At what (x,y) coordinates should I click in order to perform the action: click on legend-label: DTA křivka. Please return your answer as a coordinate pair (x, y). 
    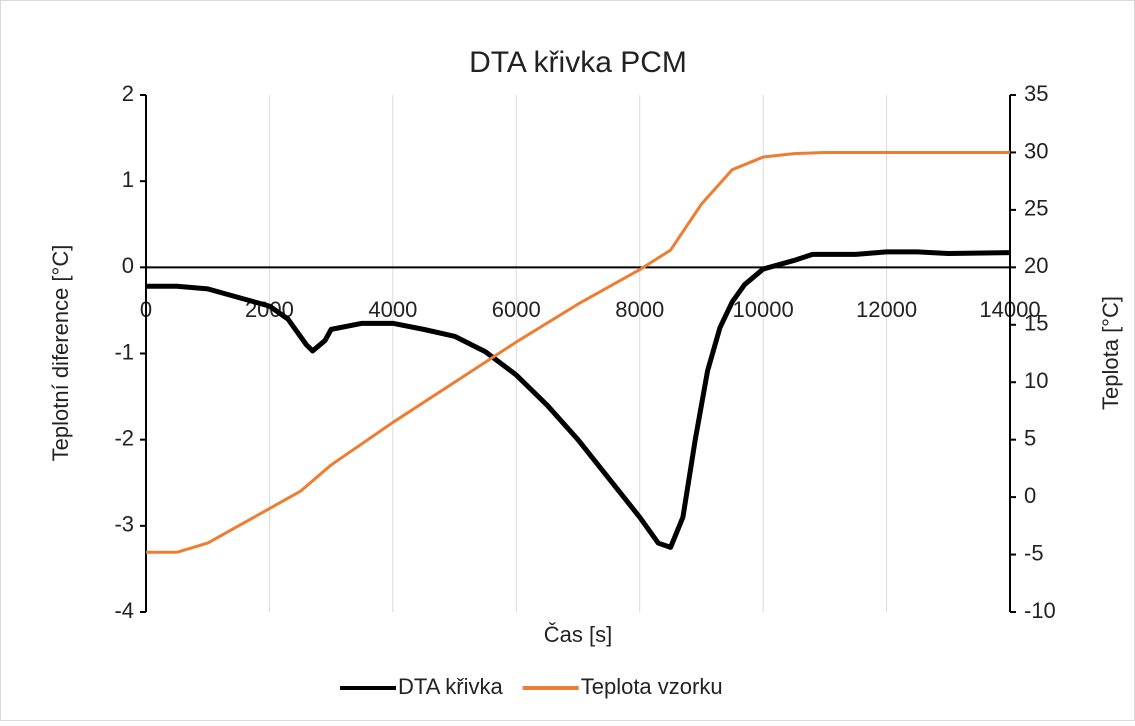
    Looking at the image, I should click on (450, 686).